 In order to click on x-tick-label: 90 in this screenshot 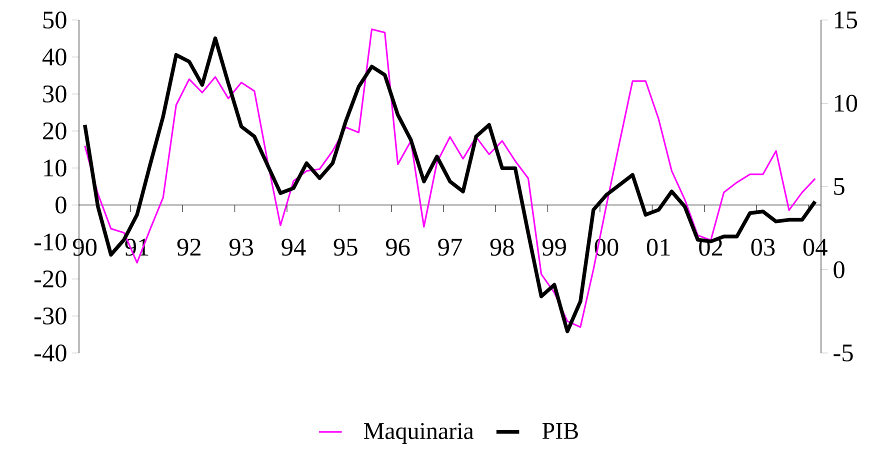, I will do `click(85, 247)`.